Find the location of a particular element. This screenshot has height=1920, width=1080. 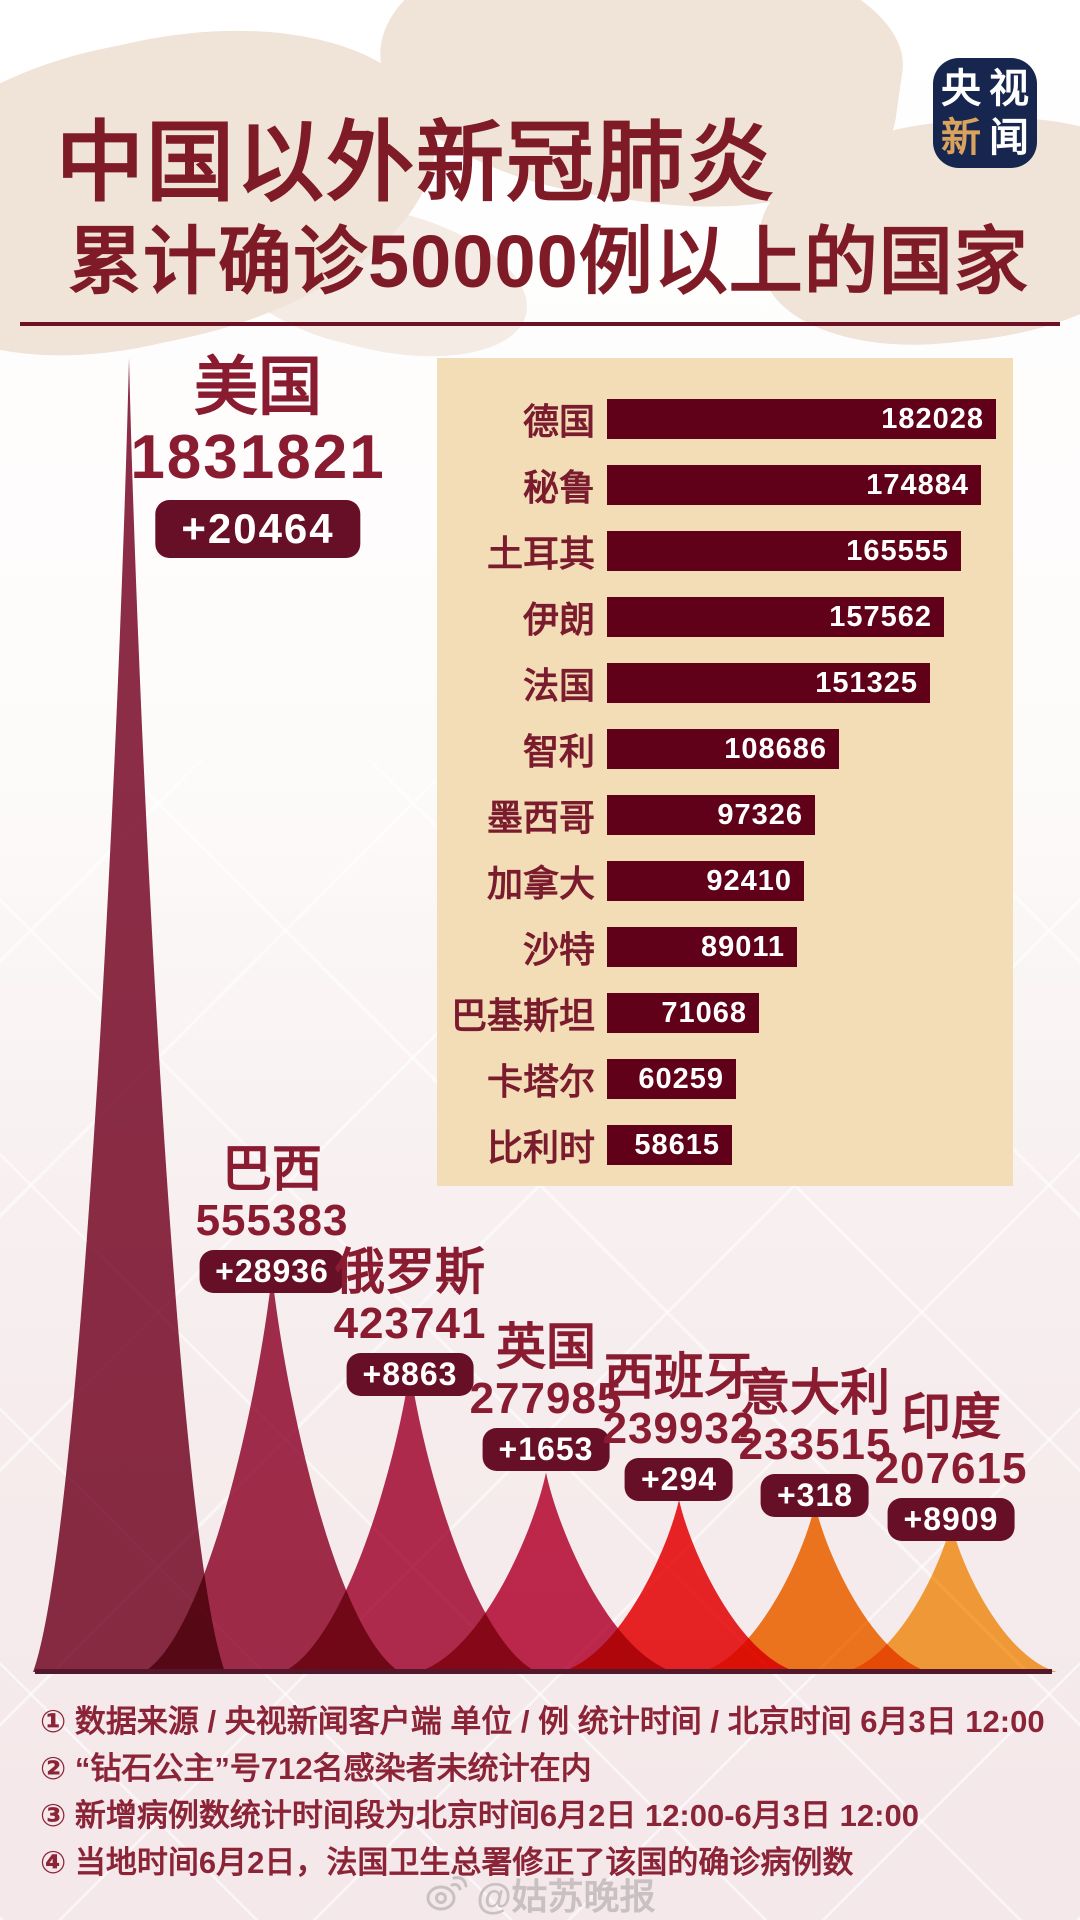

title-divider is located at coordinates (540, 324).